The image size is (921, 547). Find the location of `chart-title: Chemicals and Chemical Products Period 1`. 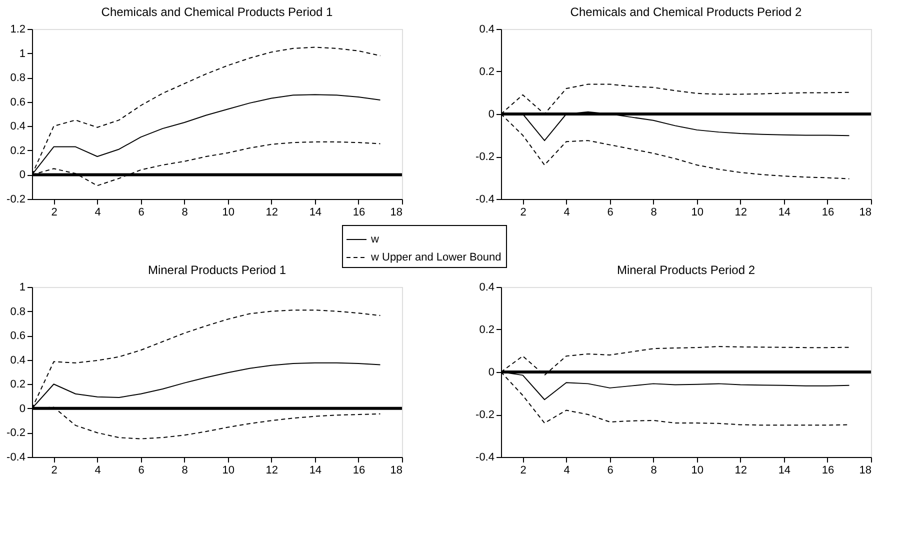

chart-title: Chemicals and Chemical Products Period 1 is located at coordinates (217, 12).